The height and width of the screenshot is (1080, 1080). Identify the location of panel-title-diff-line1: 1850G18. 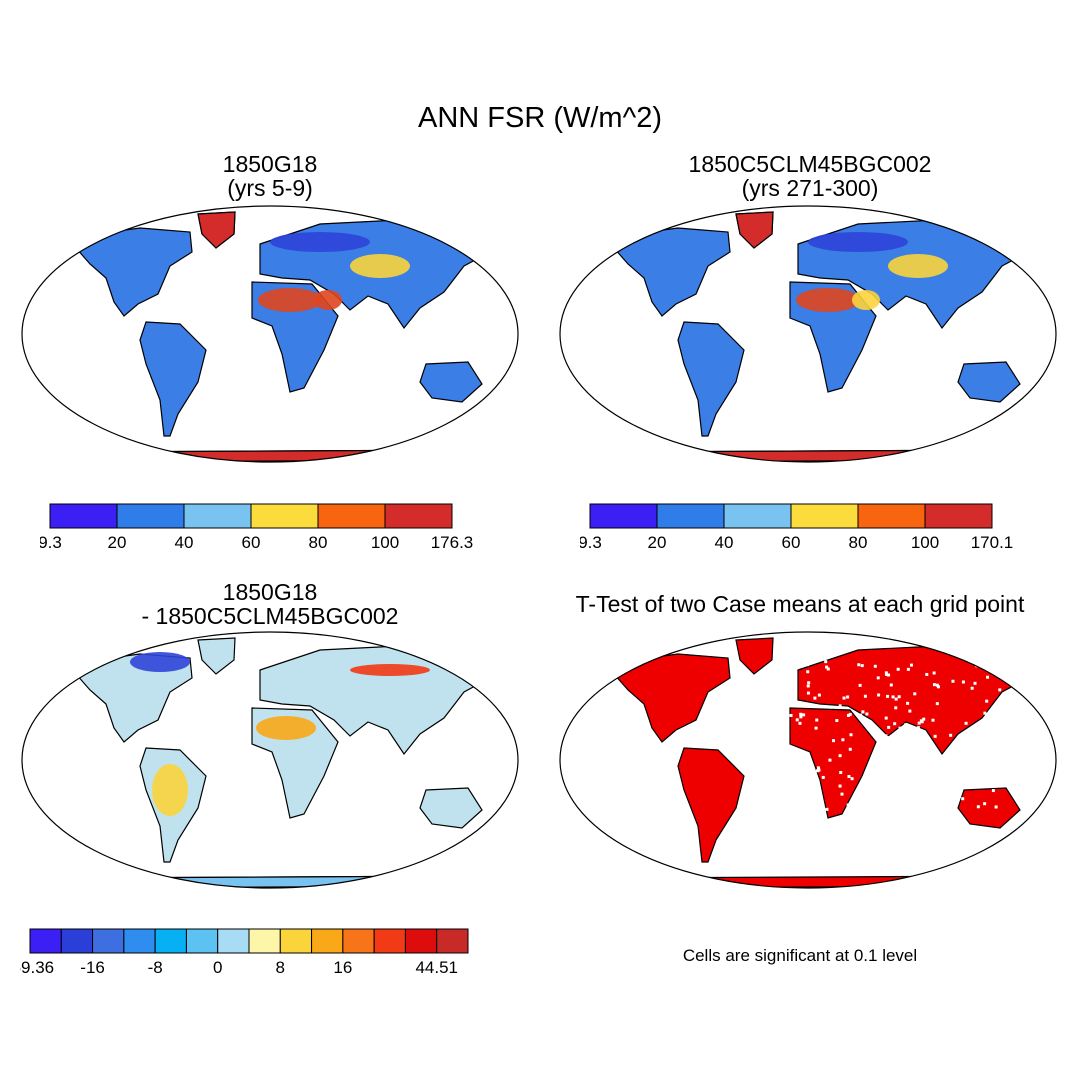
(270, 592).